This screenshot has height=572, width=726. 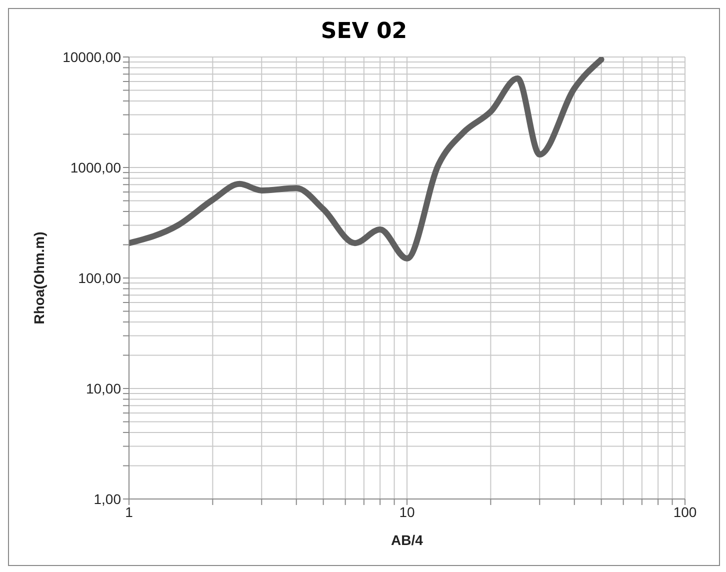 What do you see at coordinates (364, 31) in the screenshot?
I see `chart-title: SEV 02` at bounding box center [364, 31].